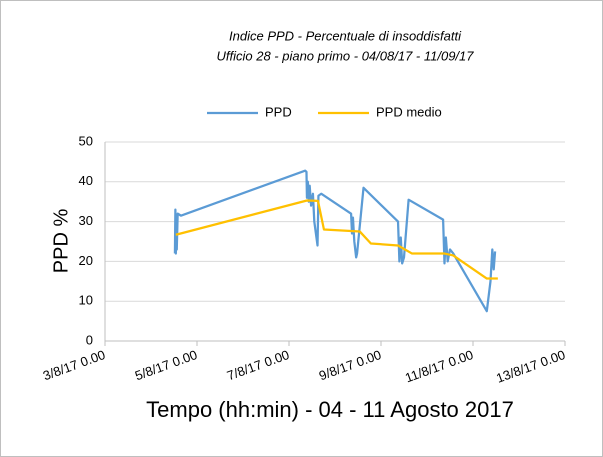 The height and width of the screenshot is (457, 603). What do you see at coordinates (86, 220) in the screenshot?
I see `y-tick-label: 30` at bounding box center [86, 220].